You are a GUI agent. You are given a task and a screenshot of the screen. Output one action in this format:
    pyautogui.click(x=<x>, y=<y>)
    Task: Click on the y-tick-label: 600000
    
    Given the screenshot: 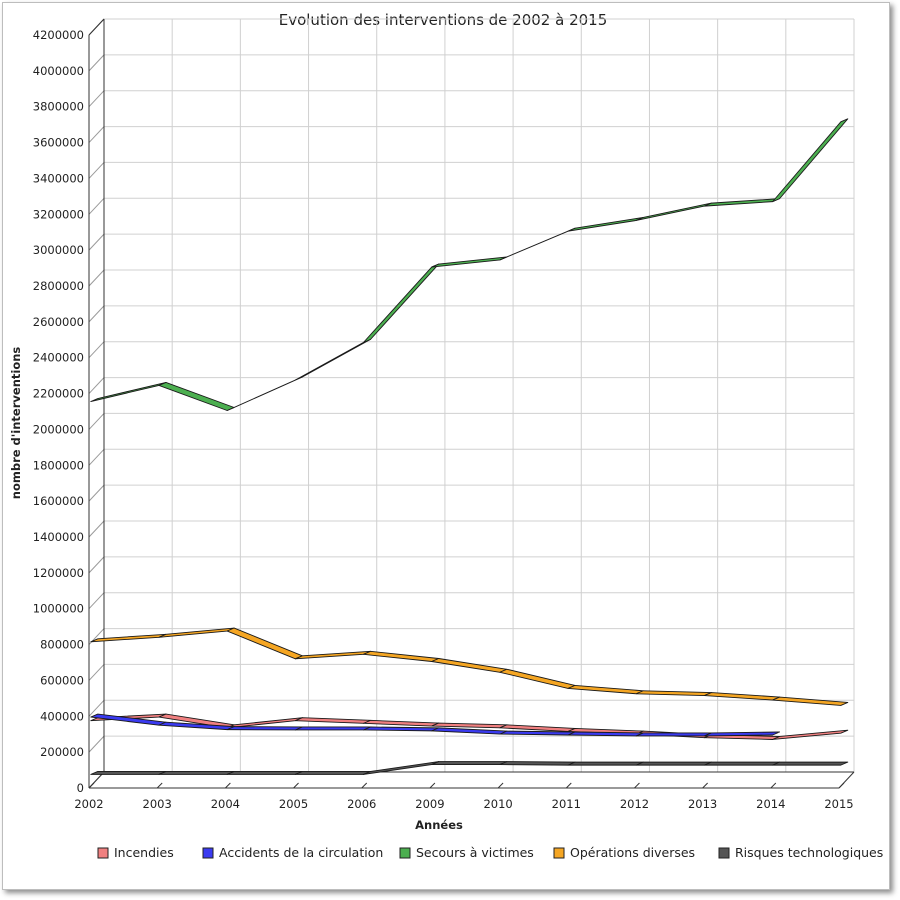 What is the action you would take?
    pyautogui.click(x=62, y=680)
    